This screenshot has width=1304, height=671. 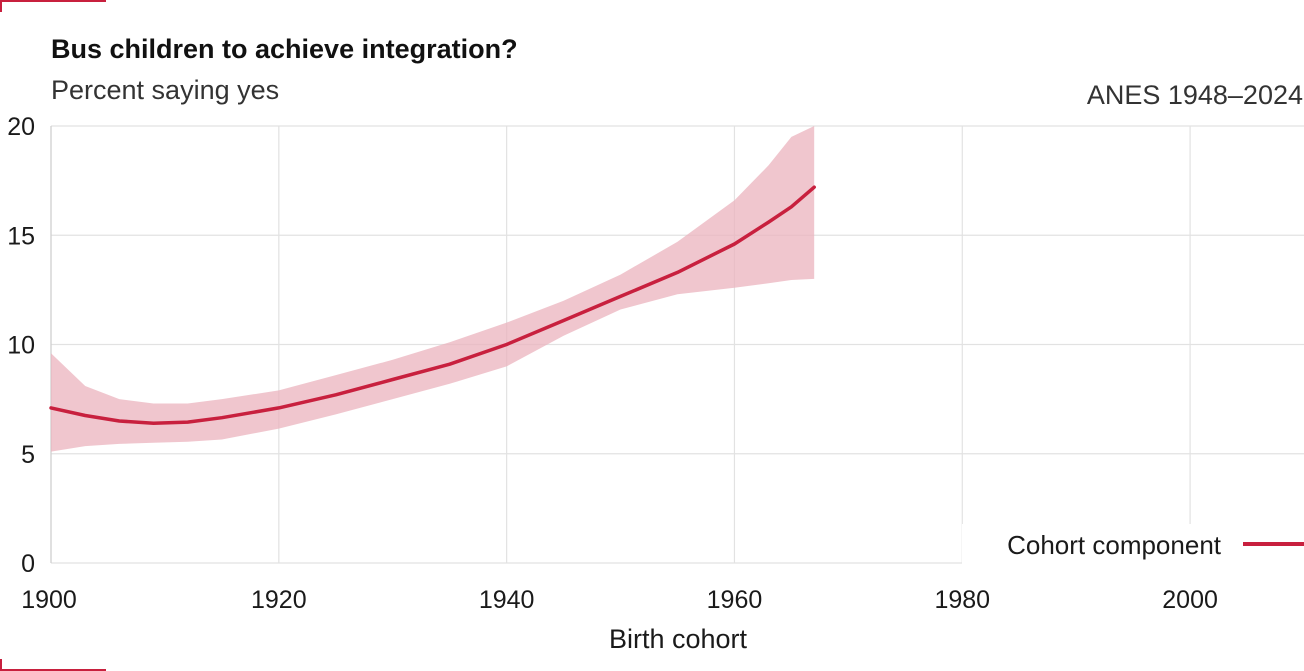 I want to click on corner-mark-top, so click(x=53, y=1).